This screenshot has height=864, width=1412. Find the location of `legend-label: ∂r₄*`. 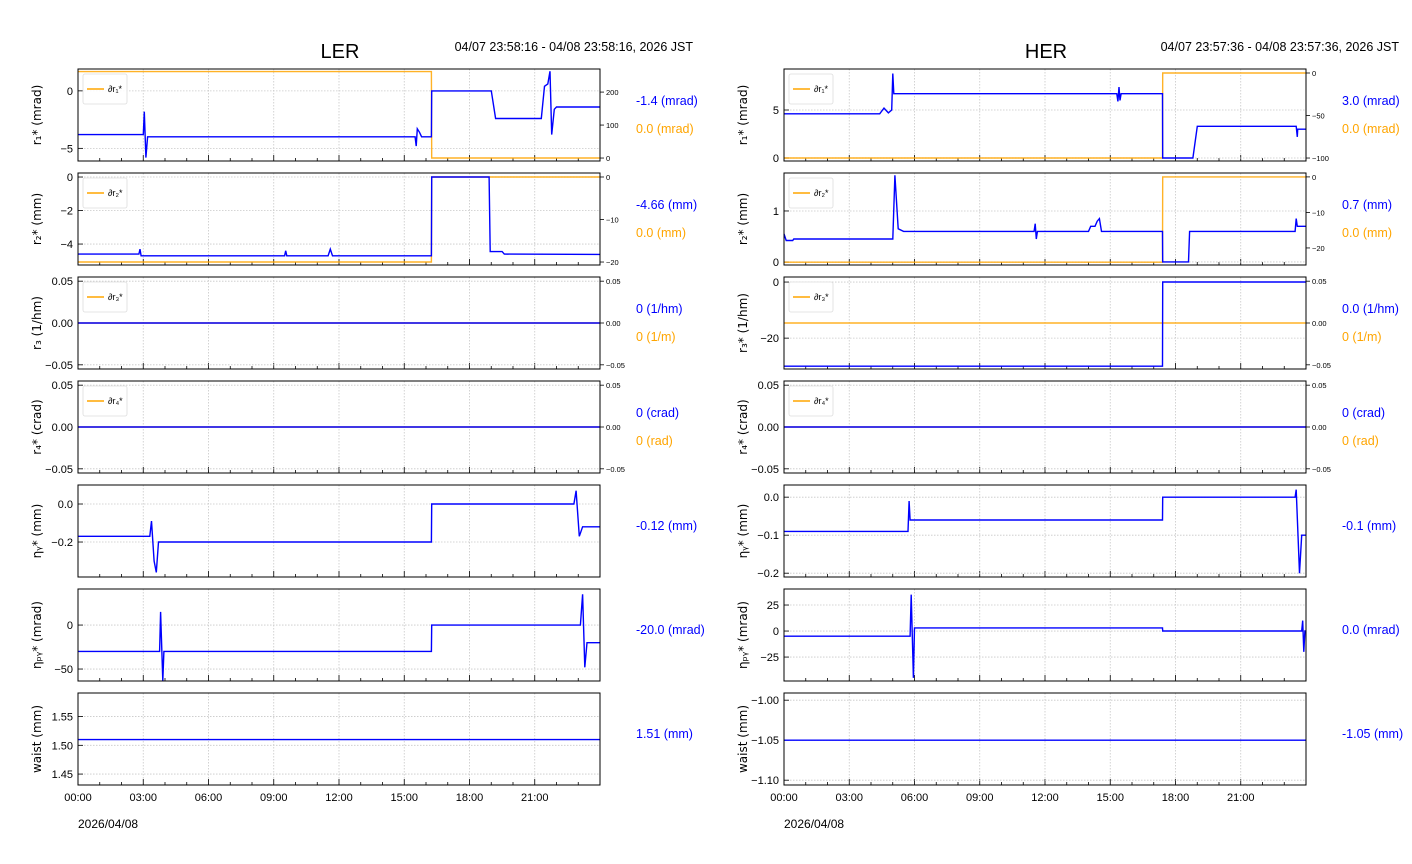

legend-label: ∂r₄* is located at coordinates (821, 401).